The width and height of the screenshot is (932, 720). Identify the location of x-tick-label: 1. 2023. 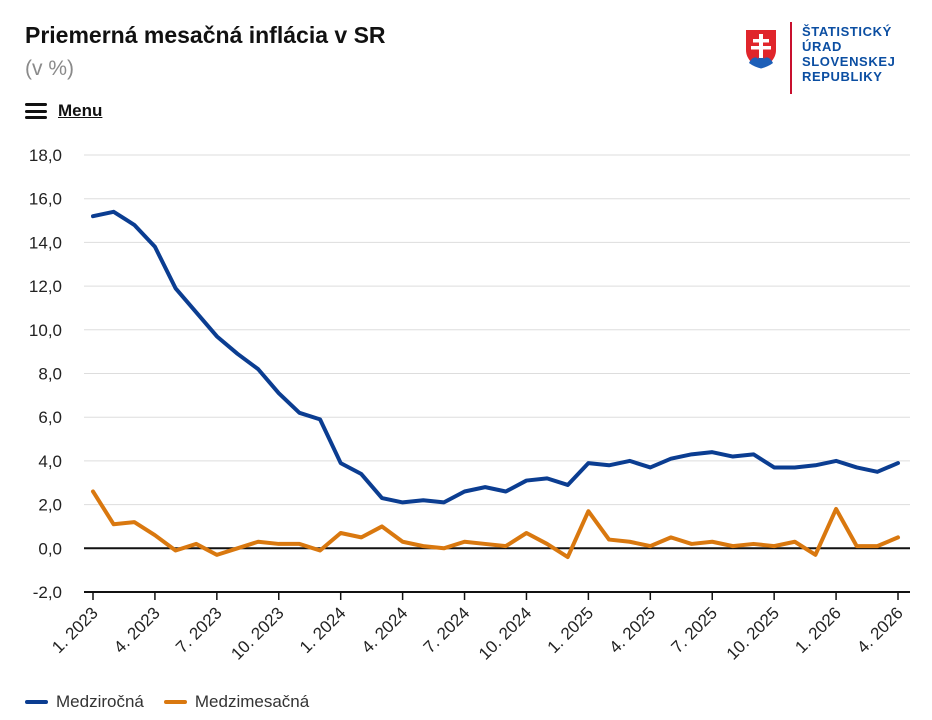
(75, 630).